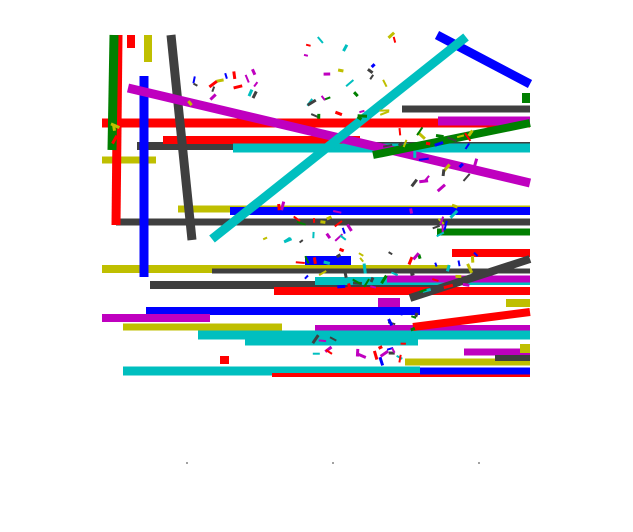 The width and height of the screenshot is (633, 532). What do you see at coordinates (471, 319) in the screenshot?
I see `red-diagonal-bar` at bounding box center [471, 319].